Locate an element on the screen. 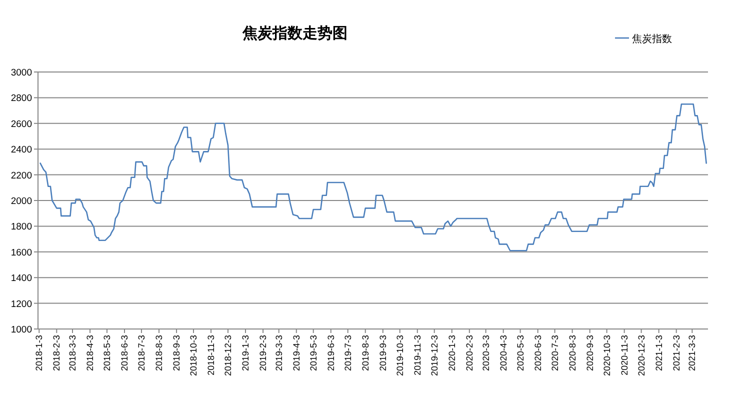 Image resolution: width=743 pixels, height=394 pixels. x-tick-label: 2019-6-3 is located at coordinates (331, 353).